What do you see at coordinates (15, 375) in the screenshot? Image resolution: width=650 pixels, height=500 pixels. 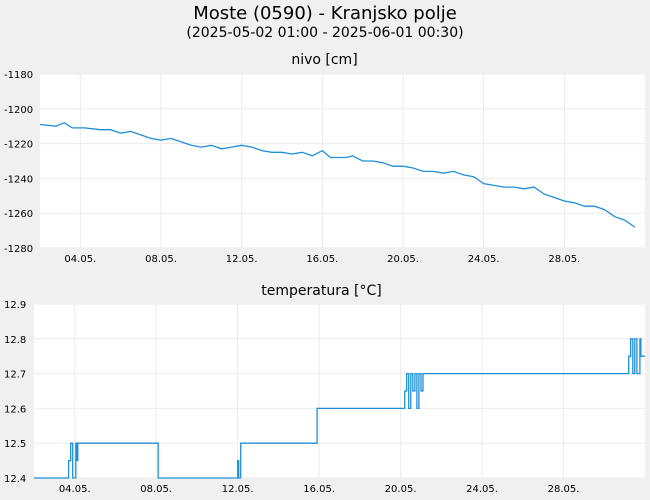 I see `temp-y-tick-label: 12.7` at bounding box center [15, 375].